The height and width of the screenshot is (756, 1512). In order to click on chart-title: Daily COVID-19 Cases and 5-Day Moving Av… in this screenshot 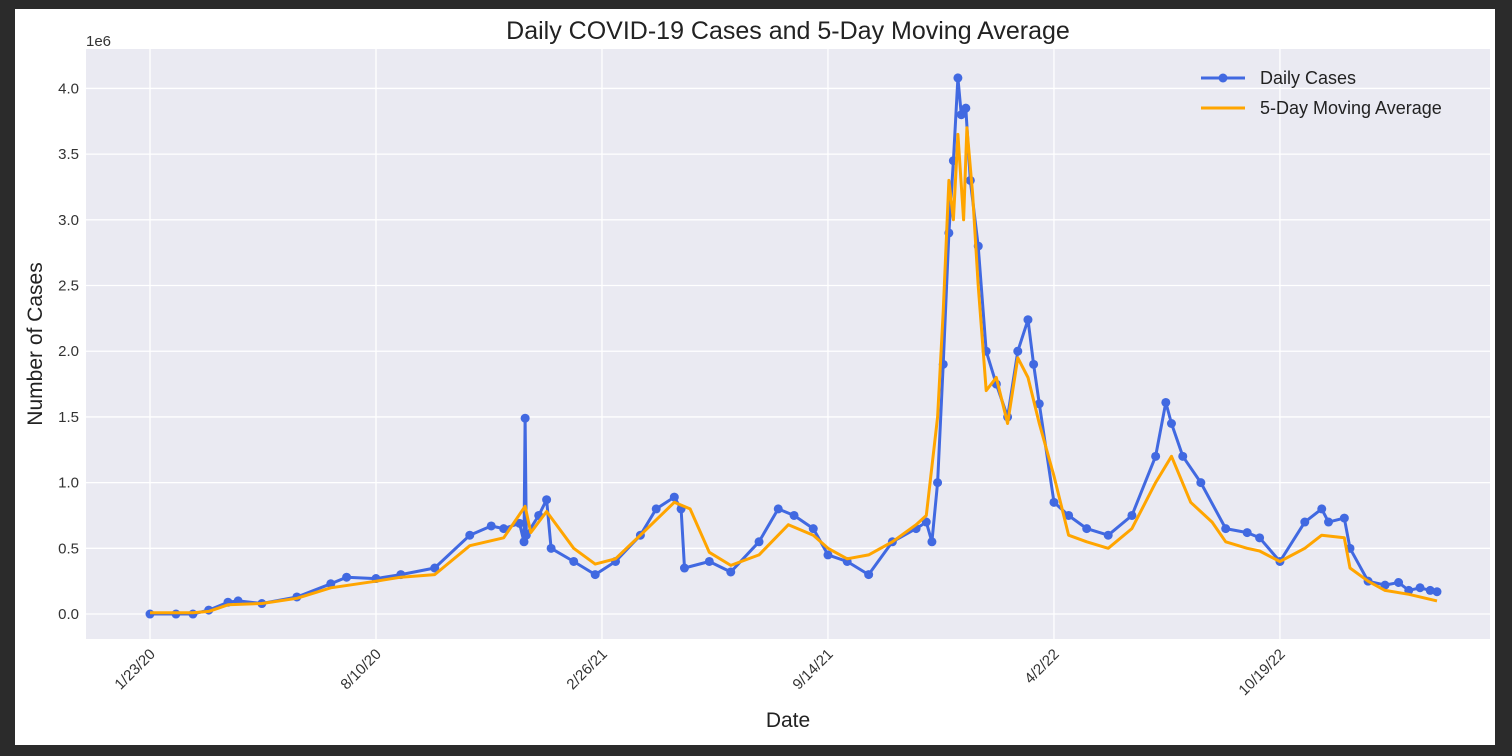, I will do `click(788, 31)`.